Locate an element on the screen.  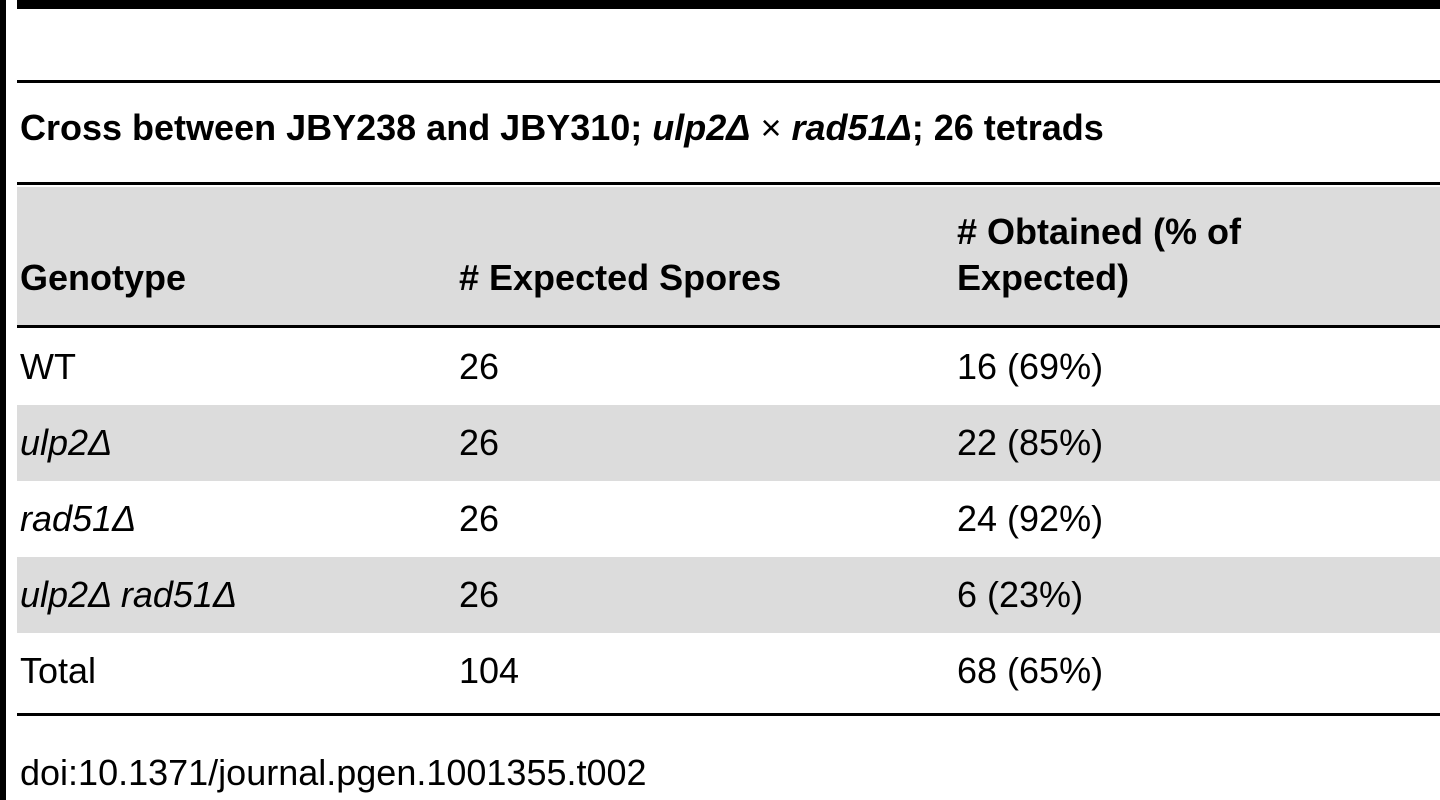
cell-obtained: 16 (69%) is located at coordinates (1030, 366).